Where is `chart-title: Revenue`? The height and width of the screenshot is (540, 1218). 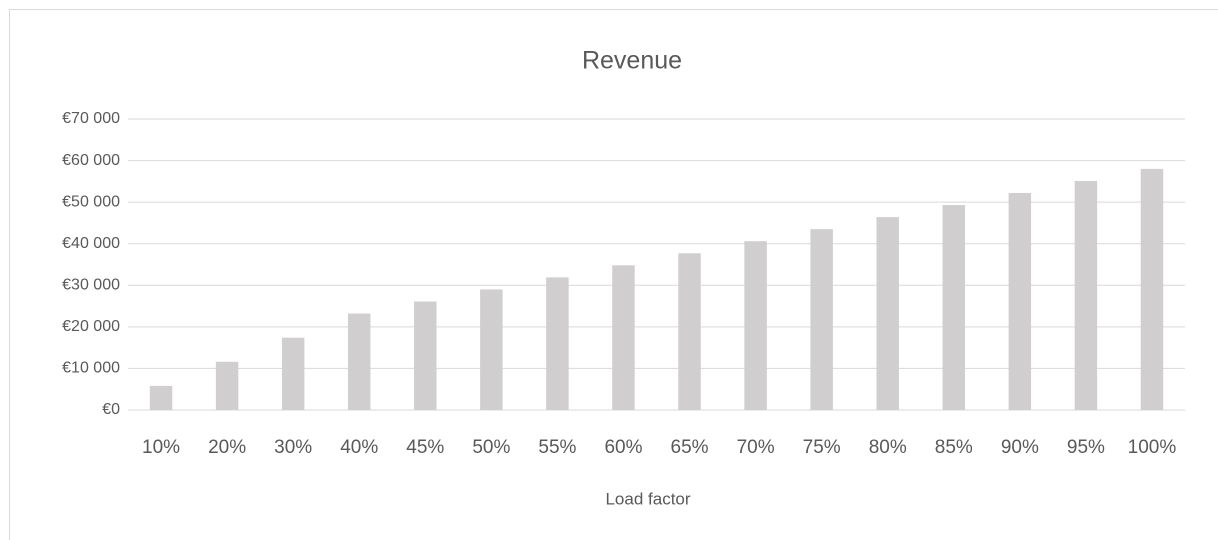
chart-title: Revenue is located at coordinates (632, 61).